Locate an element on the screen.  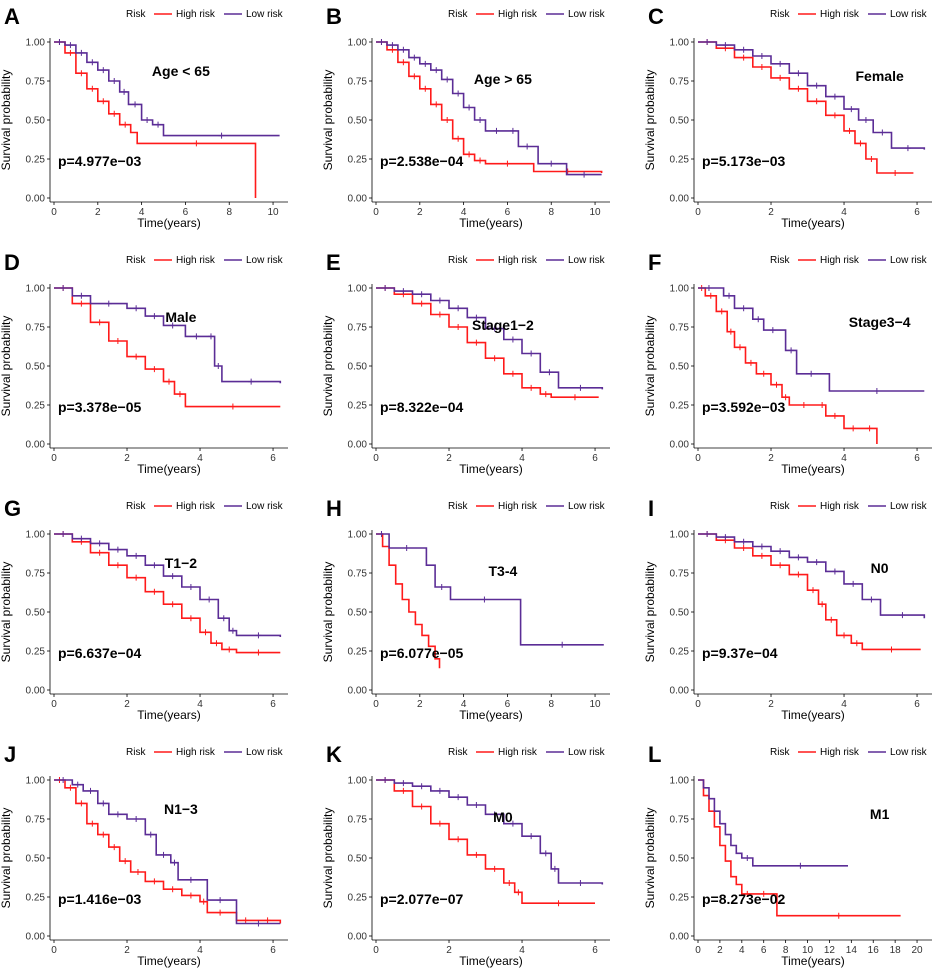
high-risk-curve is located at coordinates (788, 365).